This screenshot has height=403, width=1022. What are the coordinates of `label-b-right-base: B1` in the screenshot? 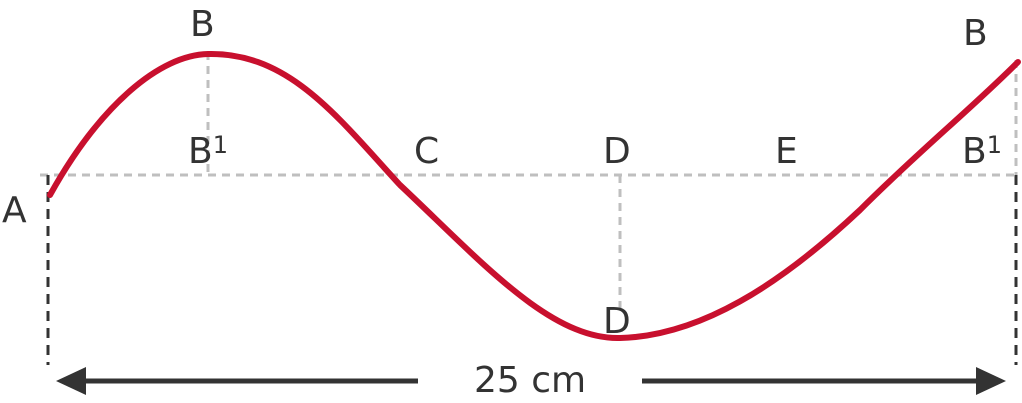 It's located at (982, 151).